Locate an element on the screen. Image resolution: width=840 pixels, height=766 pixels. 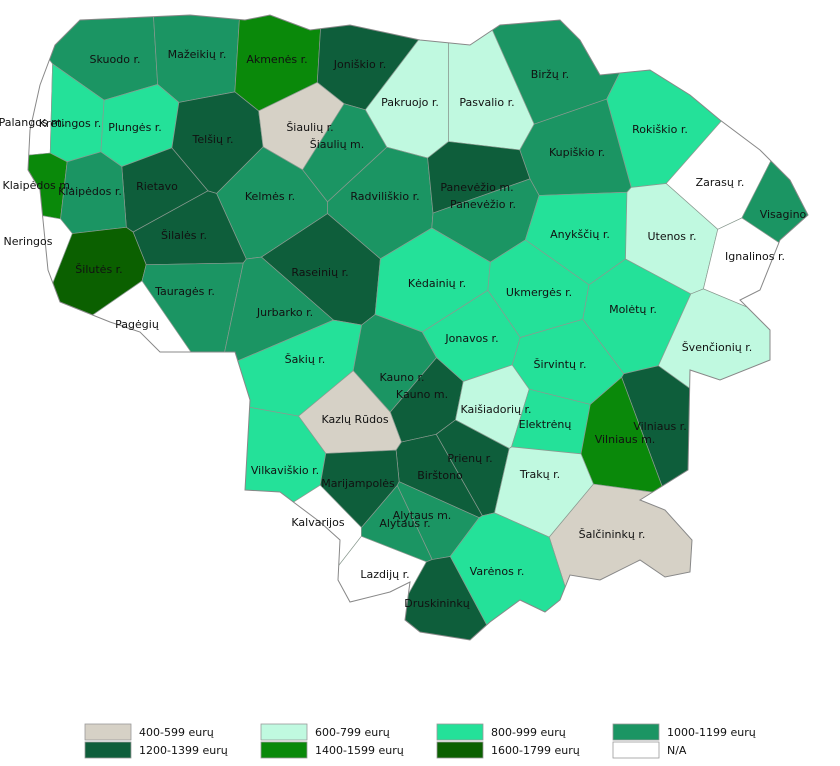
region-label: Radviliškio r. is located at coordinates (384, 196).